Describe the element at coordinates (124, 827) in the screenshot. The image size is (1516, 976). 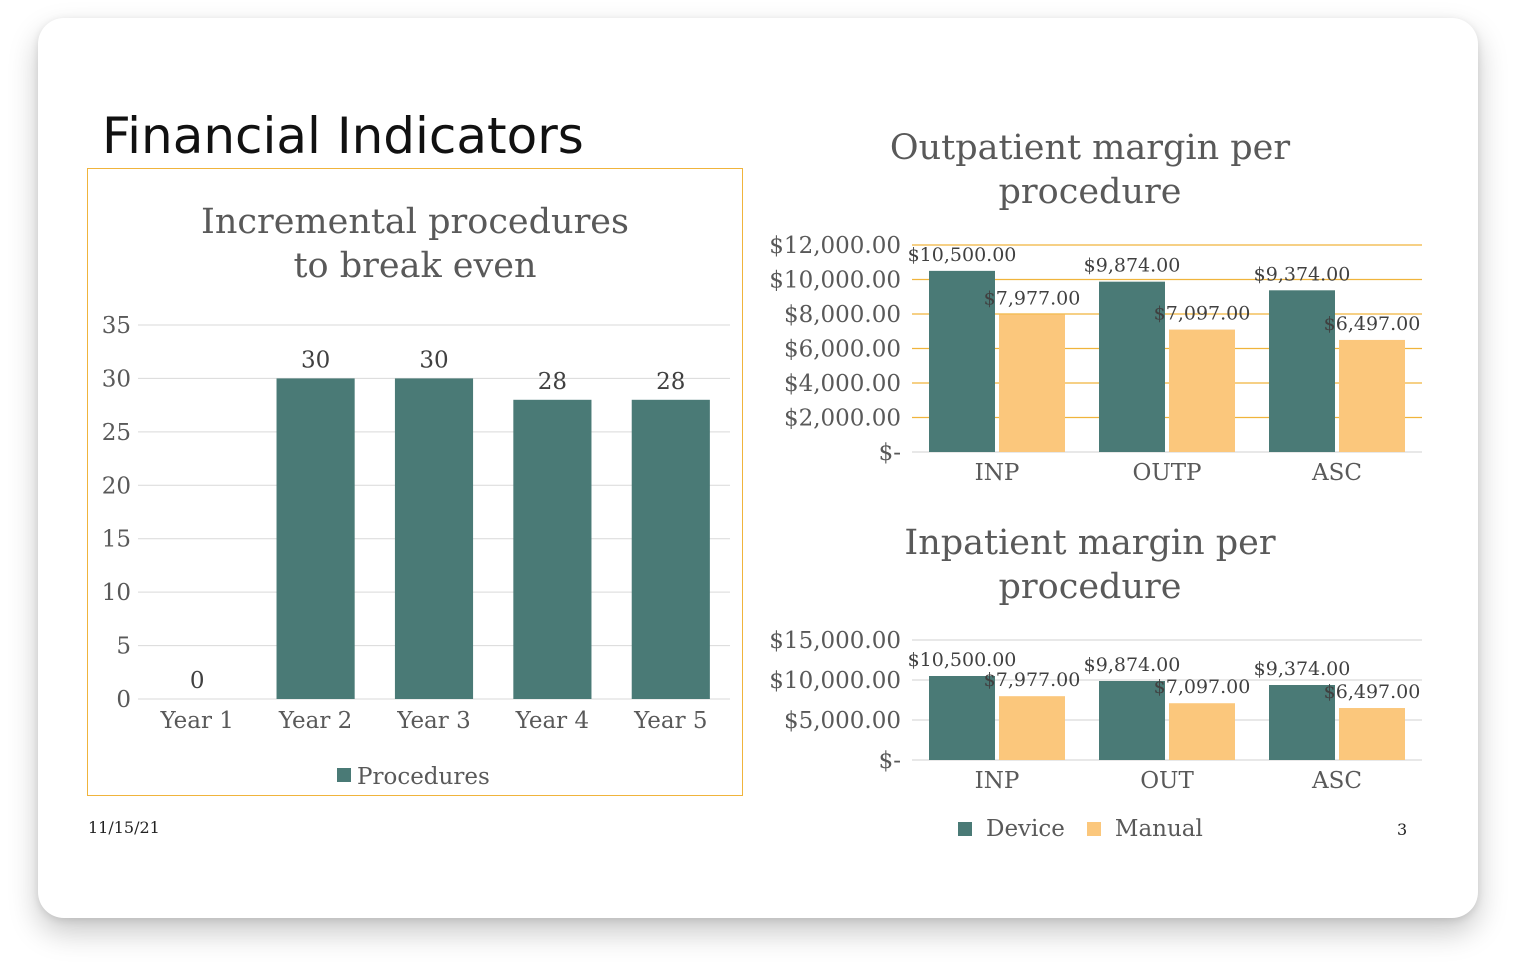
I see `slide-date: 11/15/21` at that location.